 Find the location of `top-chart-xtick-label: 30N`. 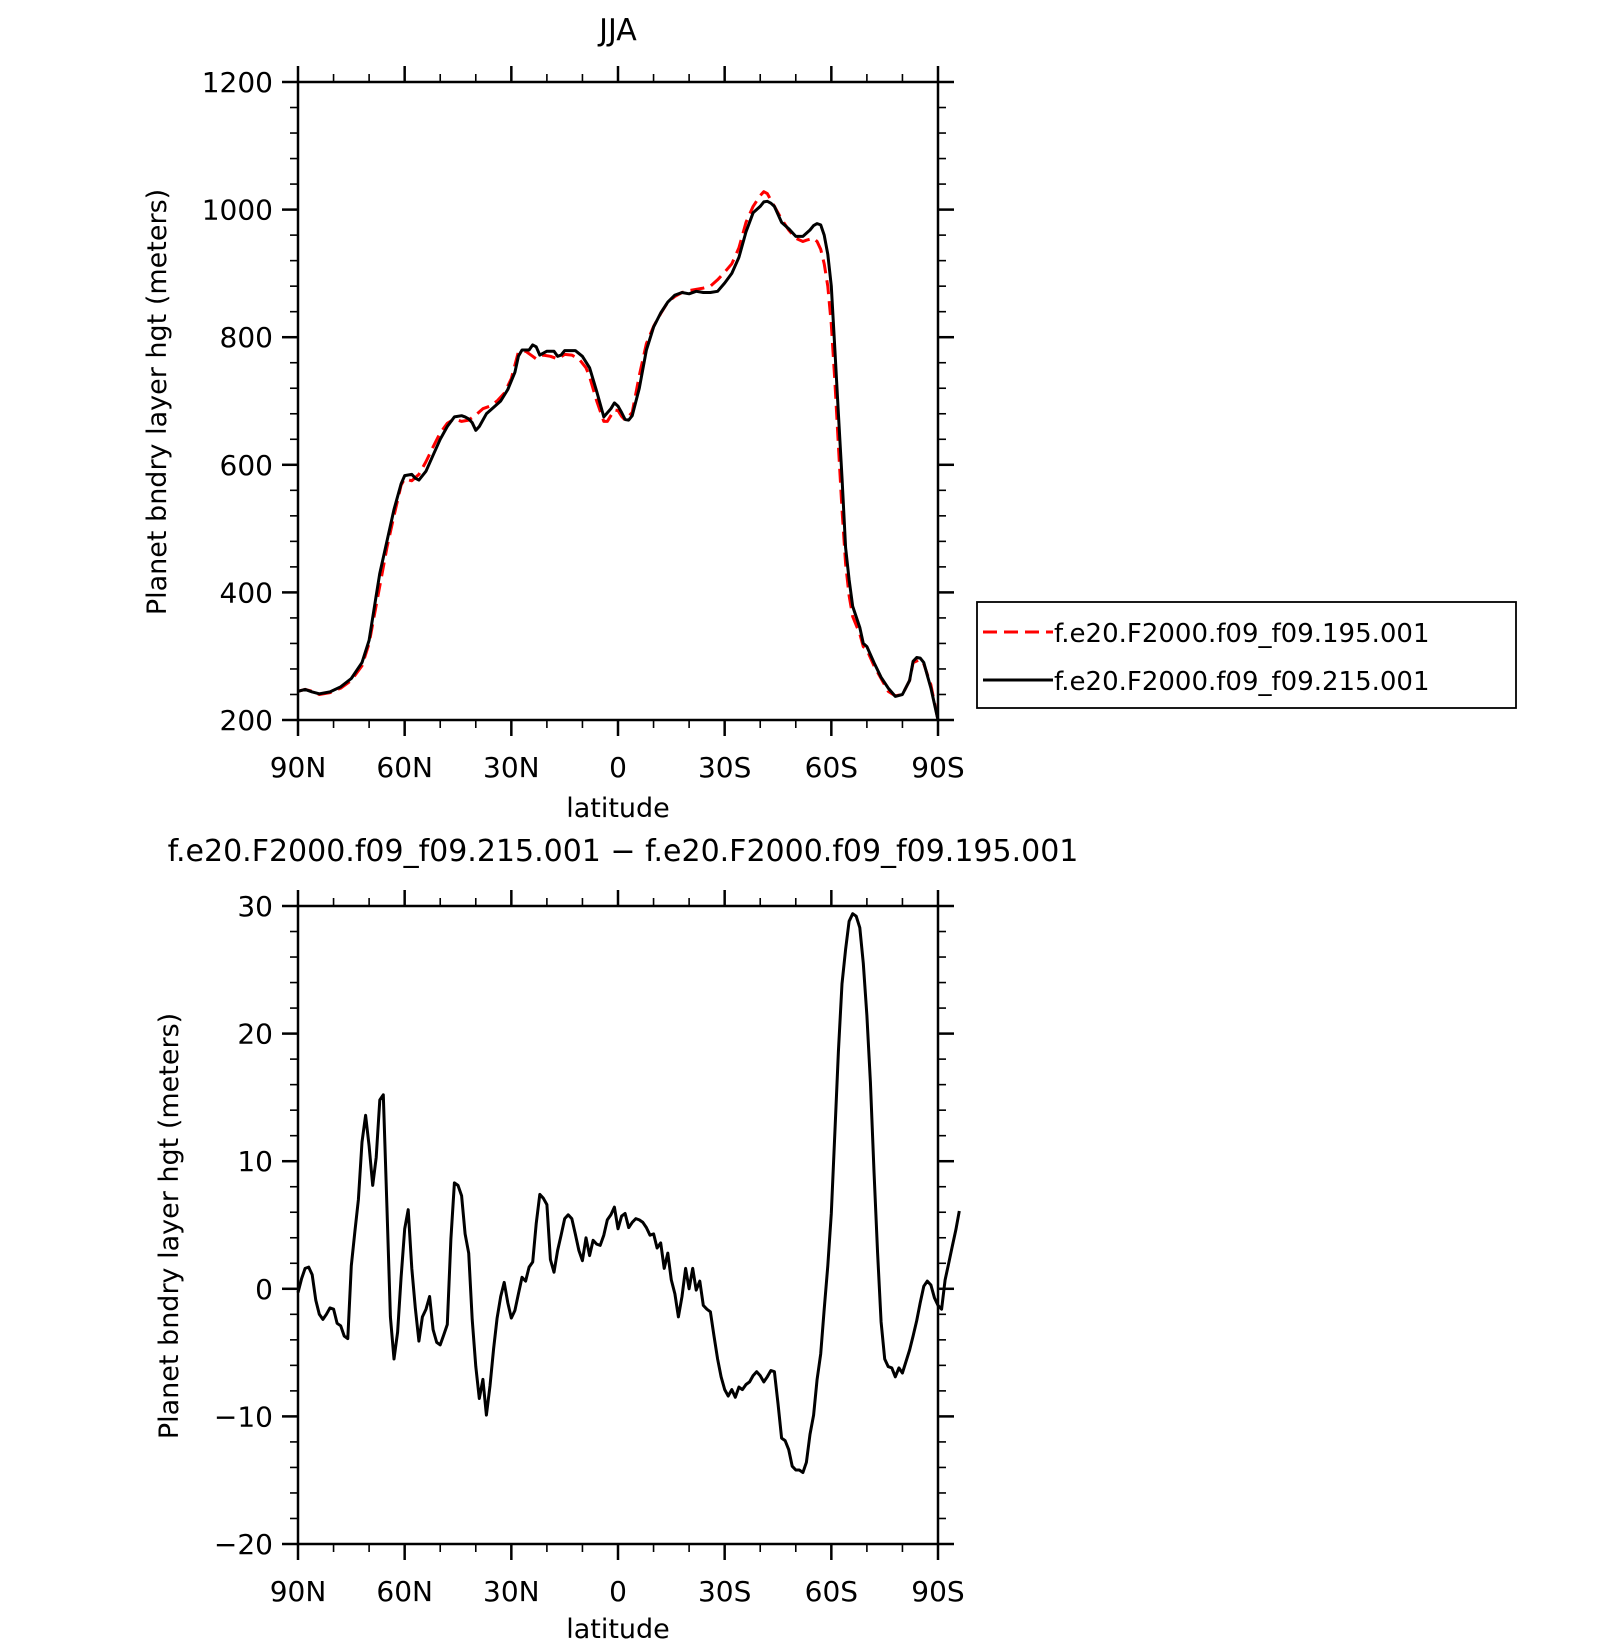

top-chart-xtick-label: 30N is located at coordinates (511, 767).